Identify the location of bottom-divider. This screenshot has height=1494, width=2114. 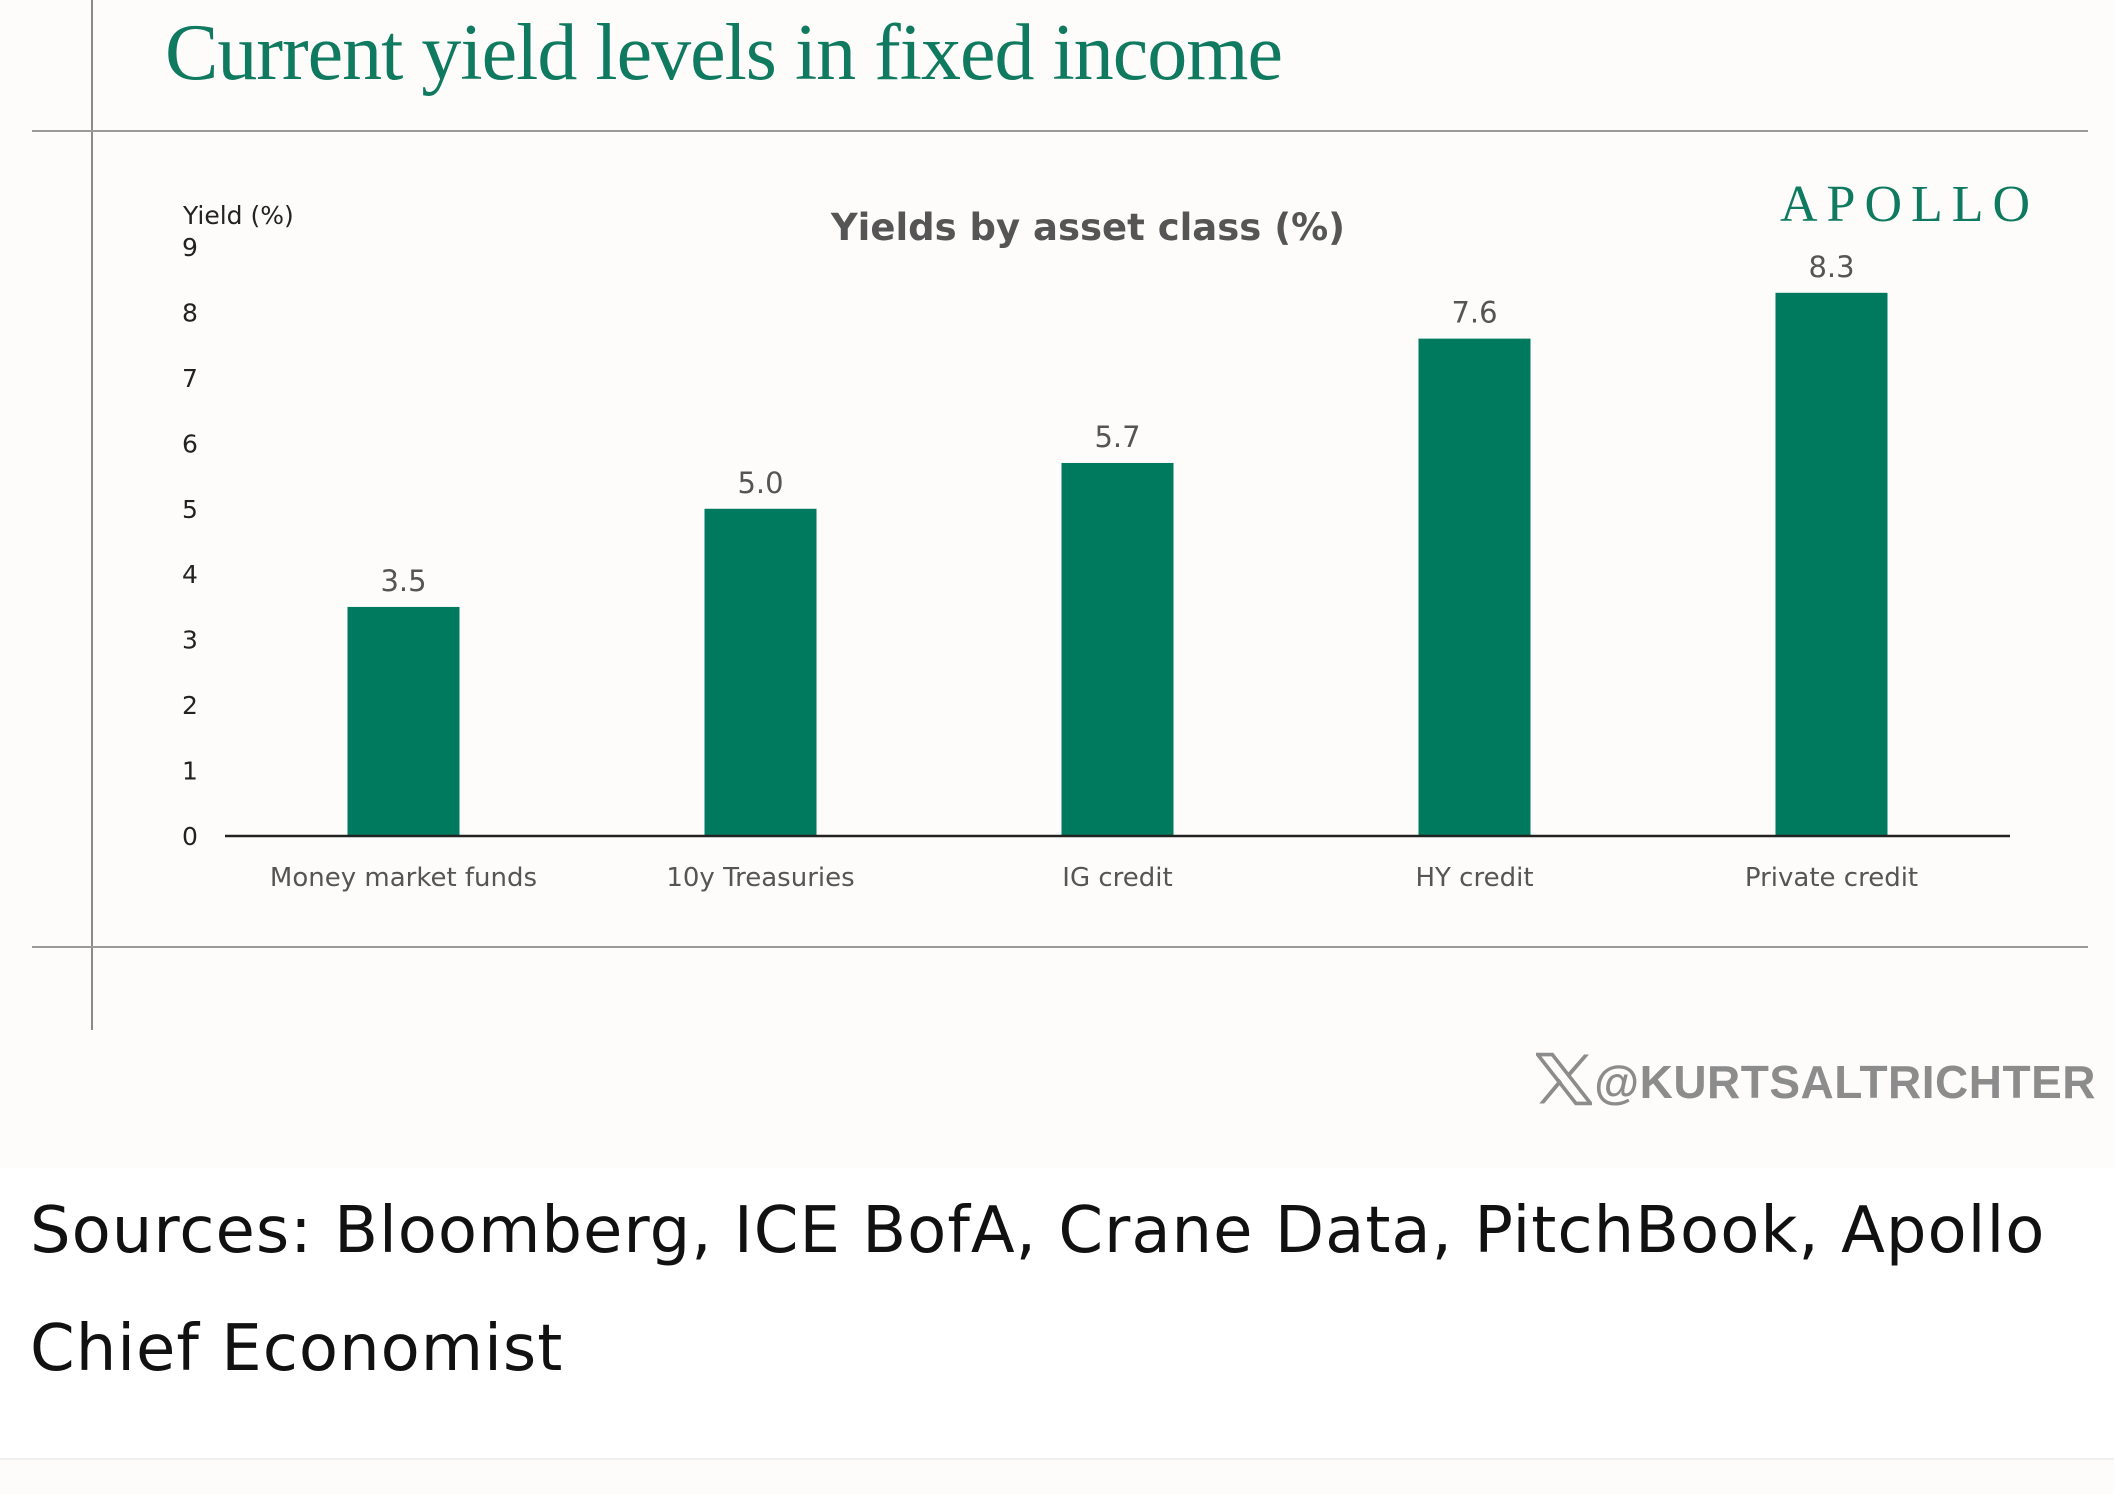
(1057, 1459).